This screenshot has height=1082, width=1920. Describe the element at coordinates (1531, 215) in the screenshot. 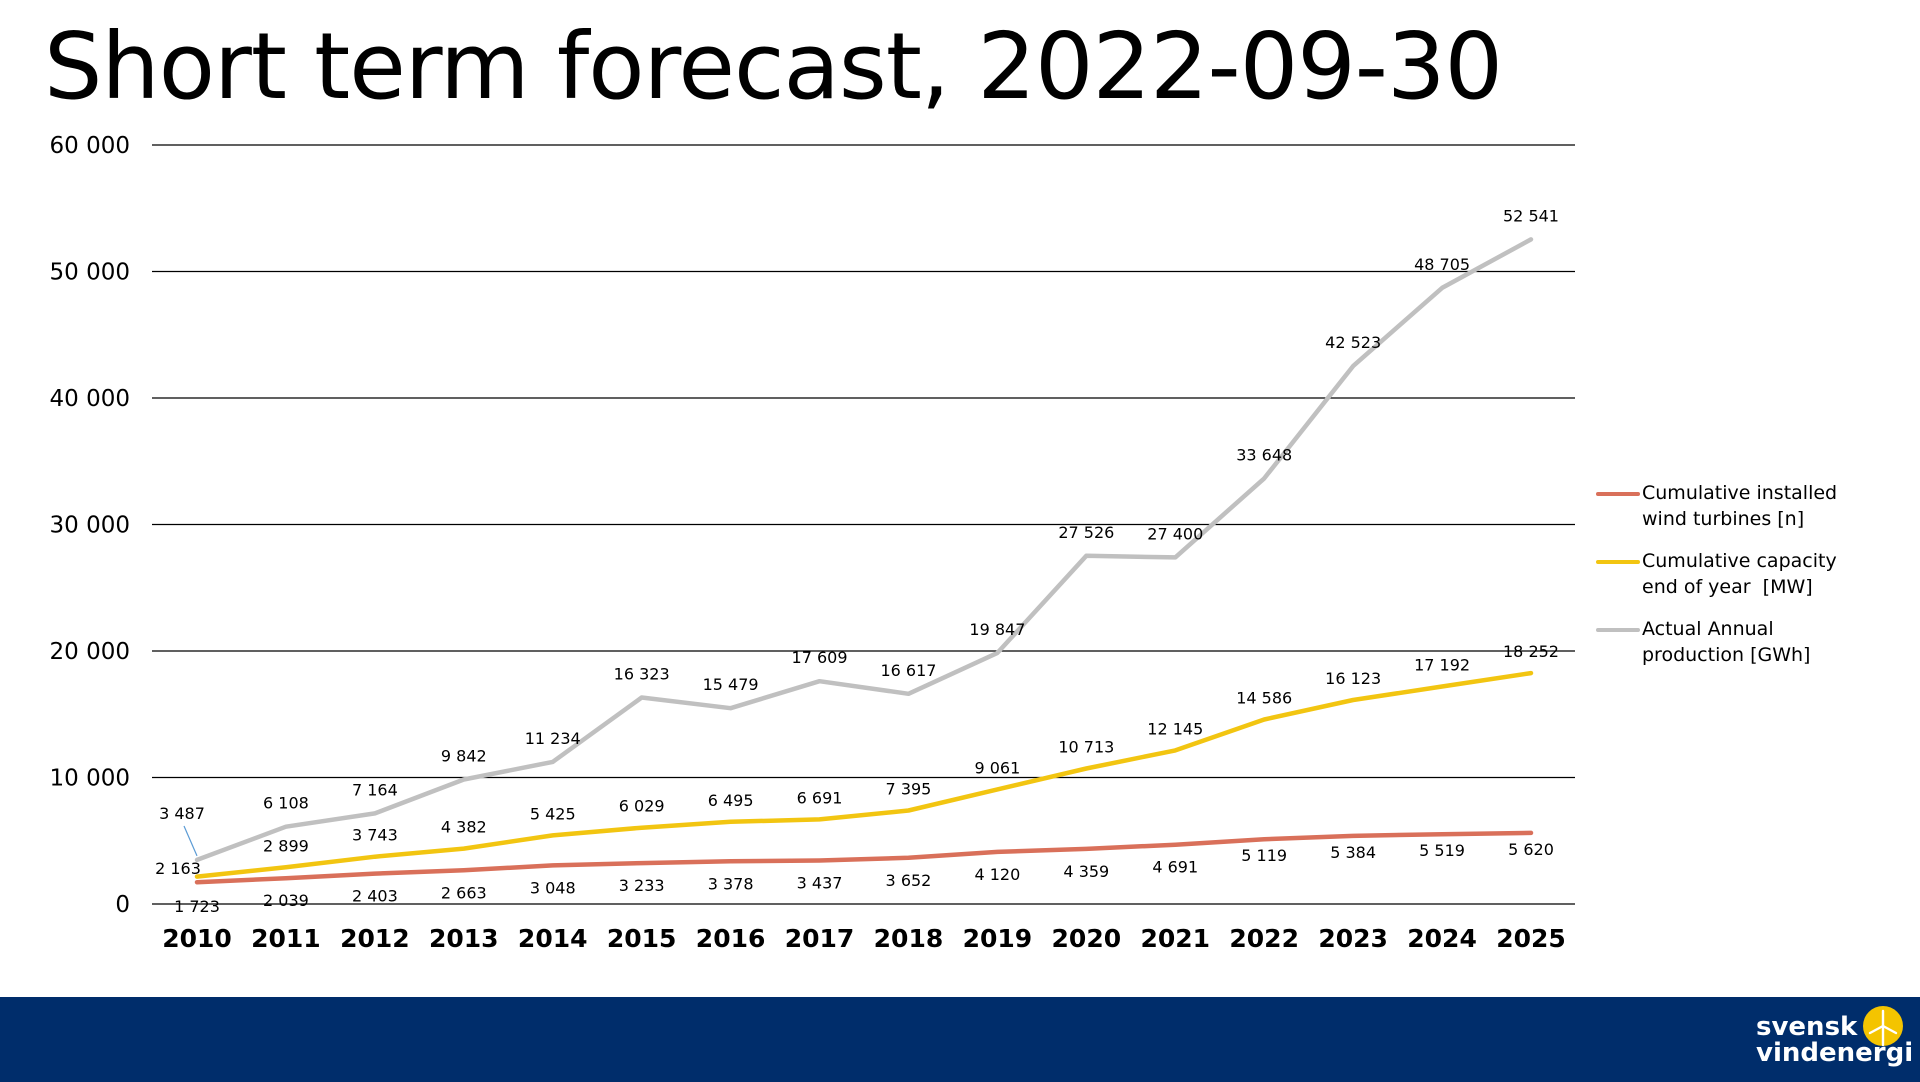

I see `data-label-production: 52 541` at that location.